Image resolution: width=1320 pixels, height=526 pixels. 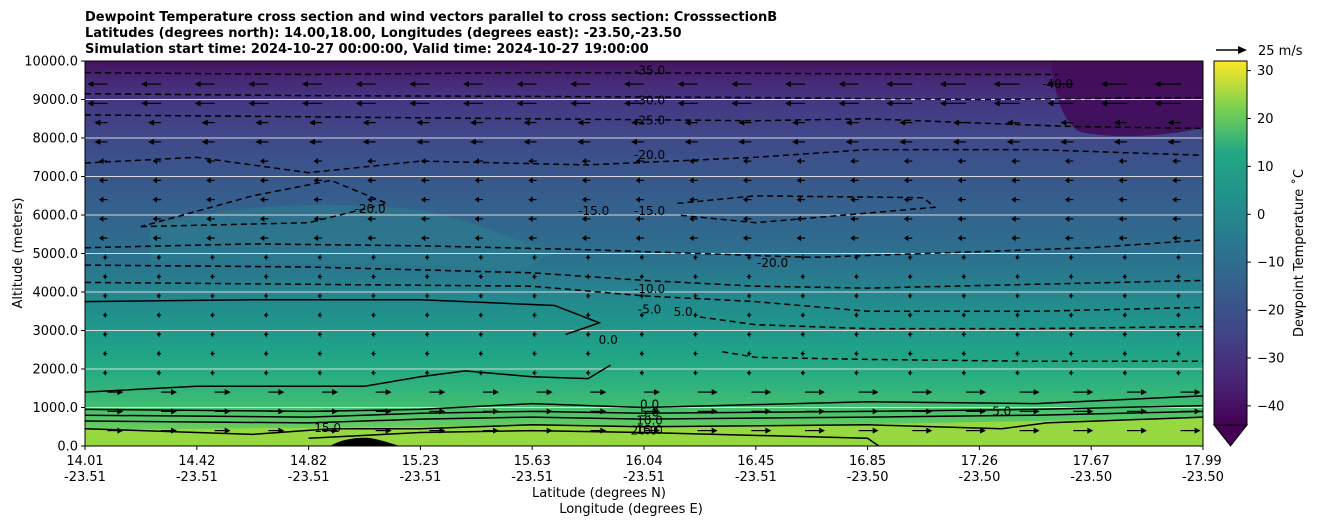 What do you see at coordinates (649, 309) in the screenshot?
I see `contour-label: -5.0` at bounding box center [649, 309].